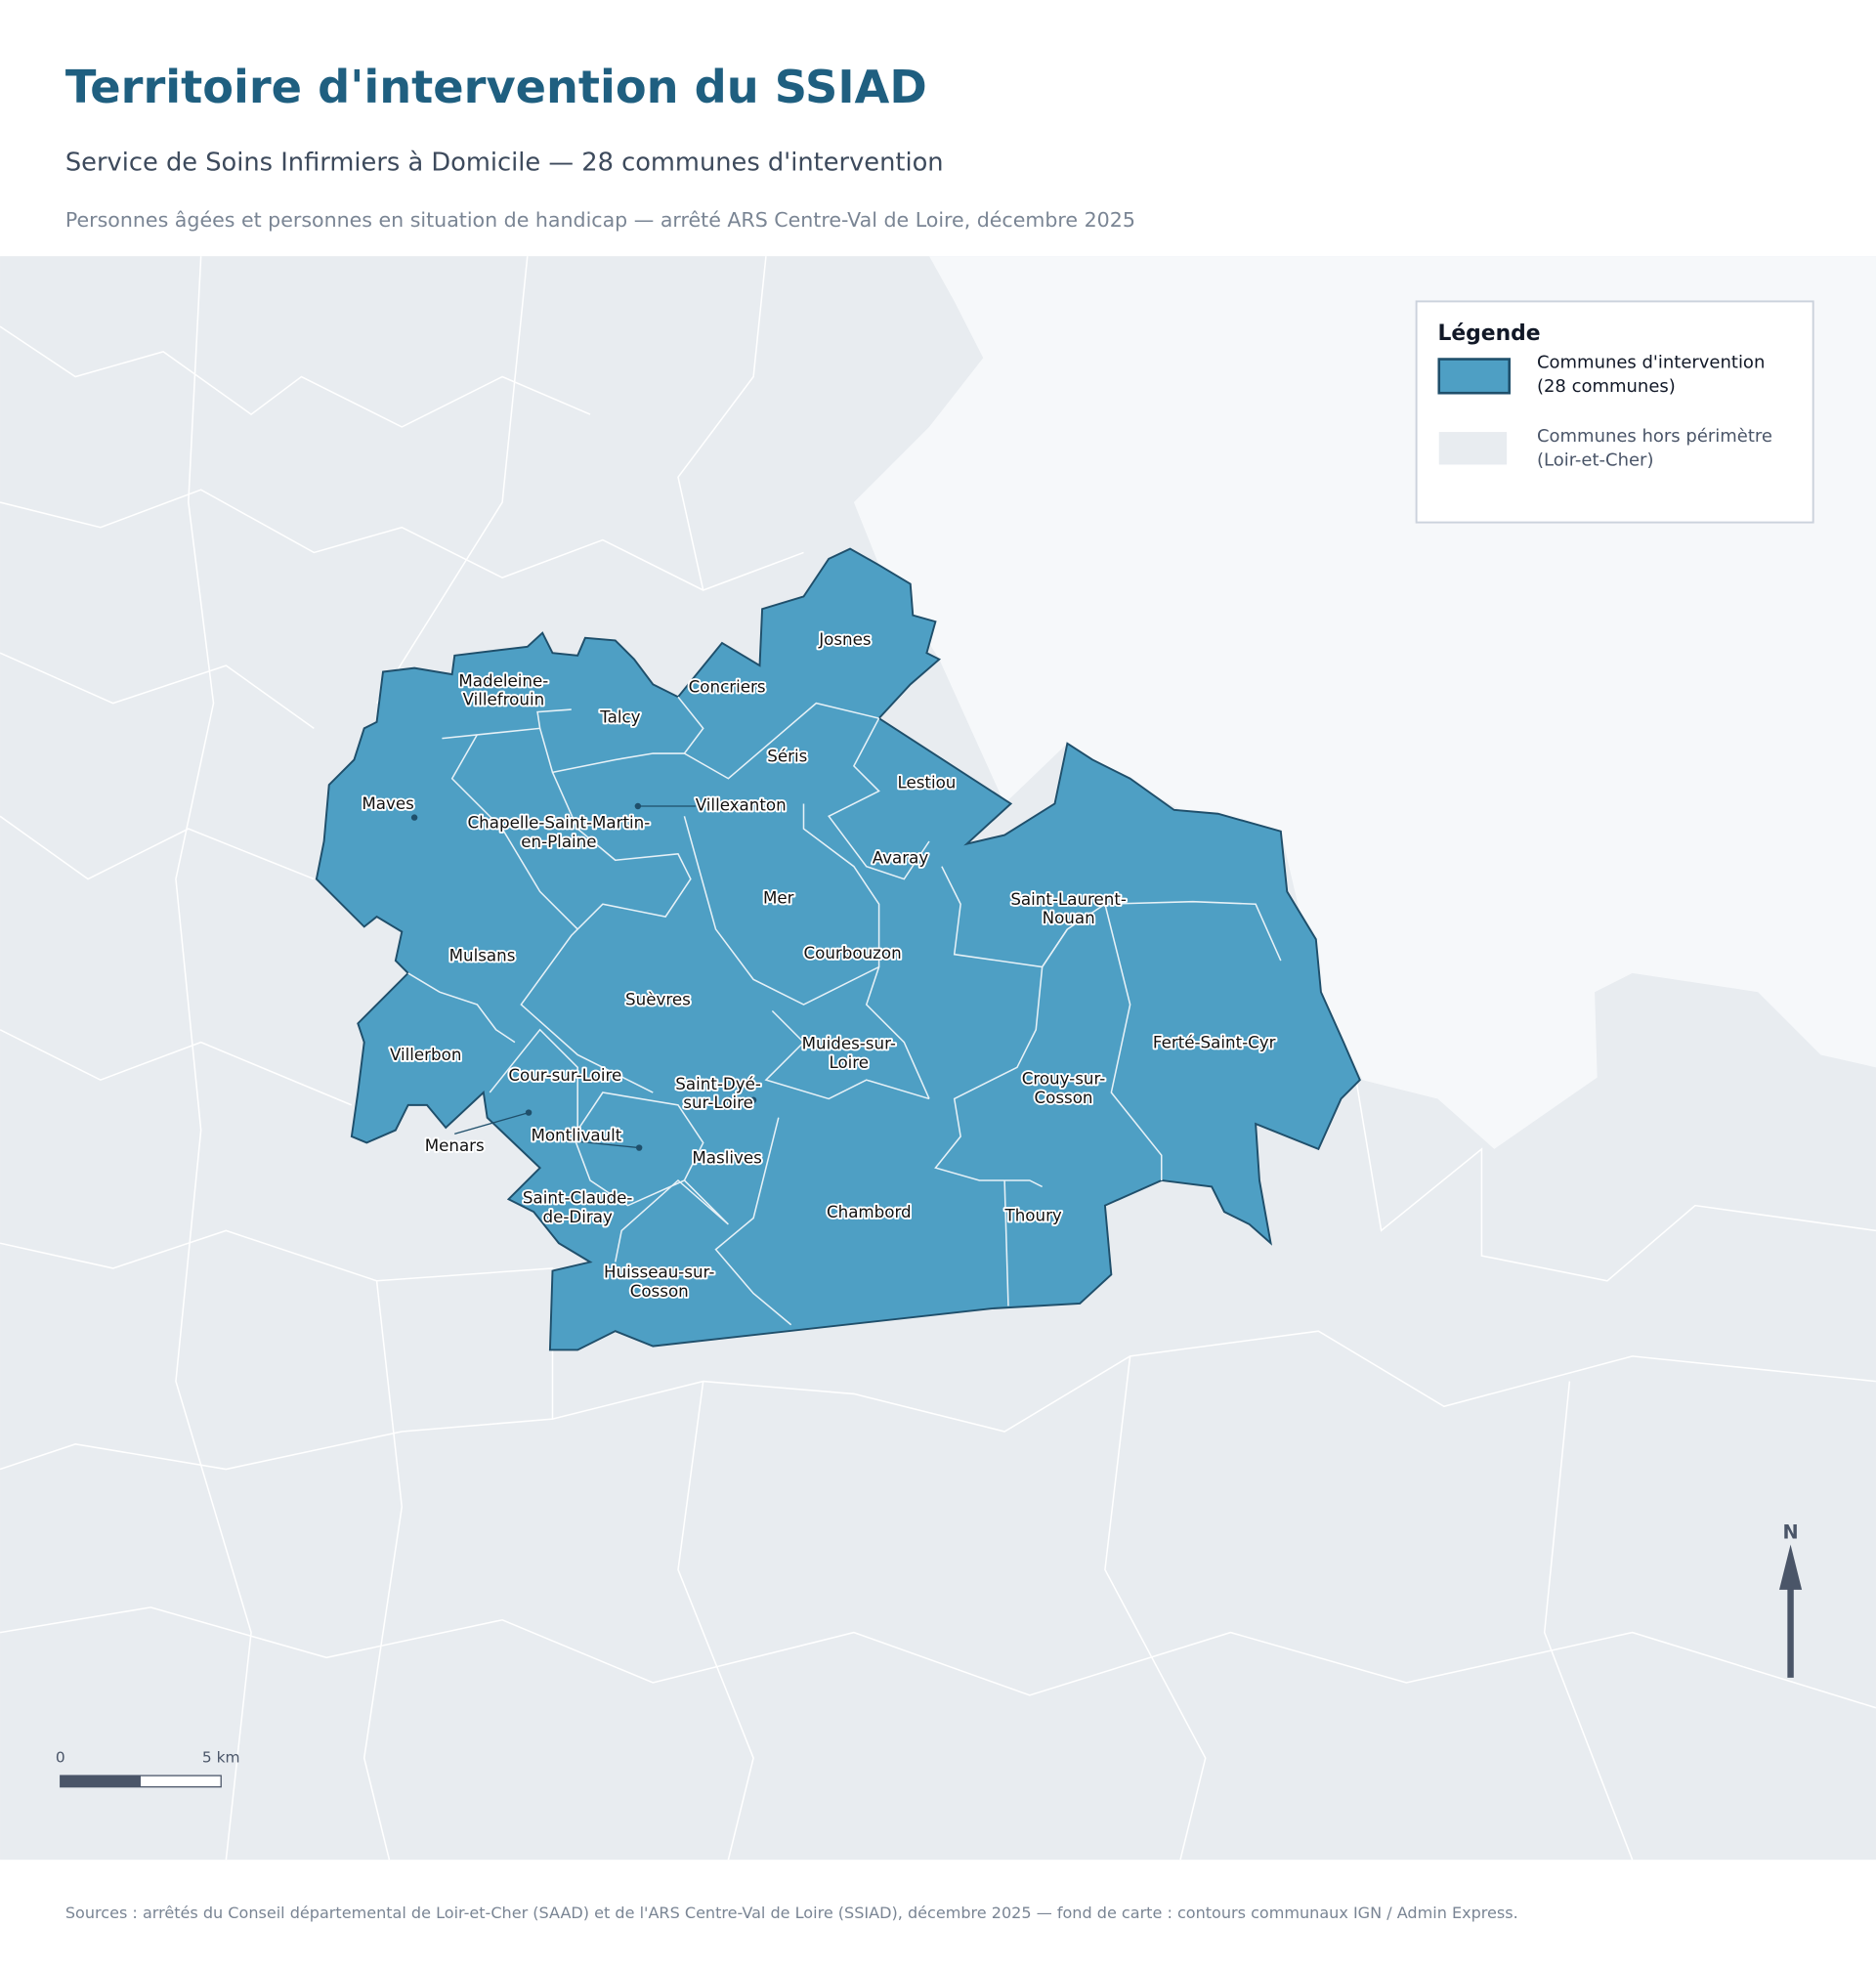 The height and width of the screenshot is (1969, 1876). Describe the element at coordinates (658, 999) in the screenshot. I see `commune-label: Suèvres` at that location.